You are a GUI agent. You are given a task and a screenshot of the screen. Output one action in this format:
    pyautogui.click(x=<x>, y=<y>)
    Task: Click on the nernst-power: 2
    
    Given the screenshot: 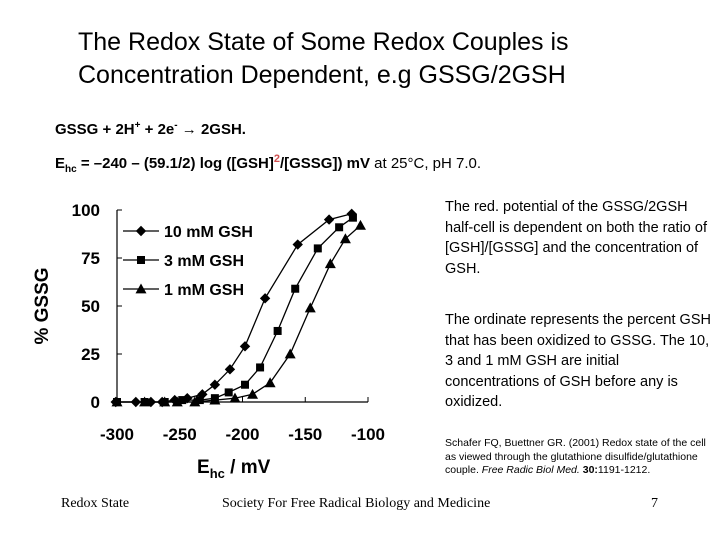 What is the action you would take?
    pyautogui.click(x=276, y=159)
    